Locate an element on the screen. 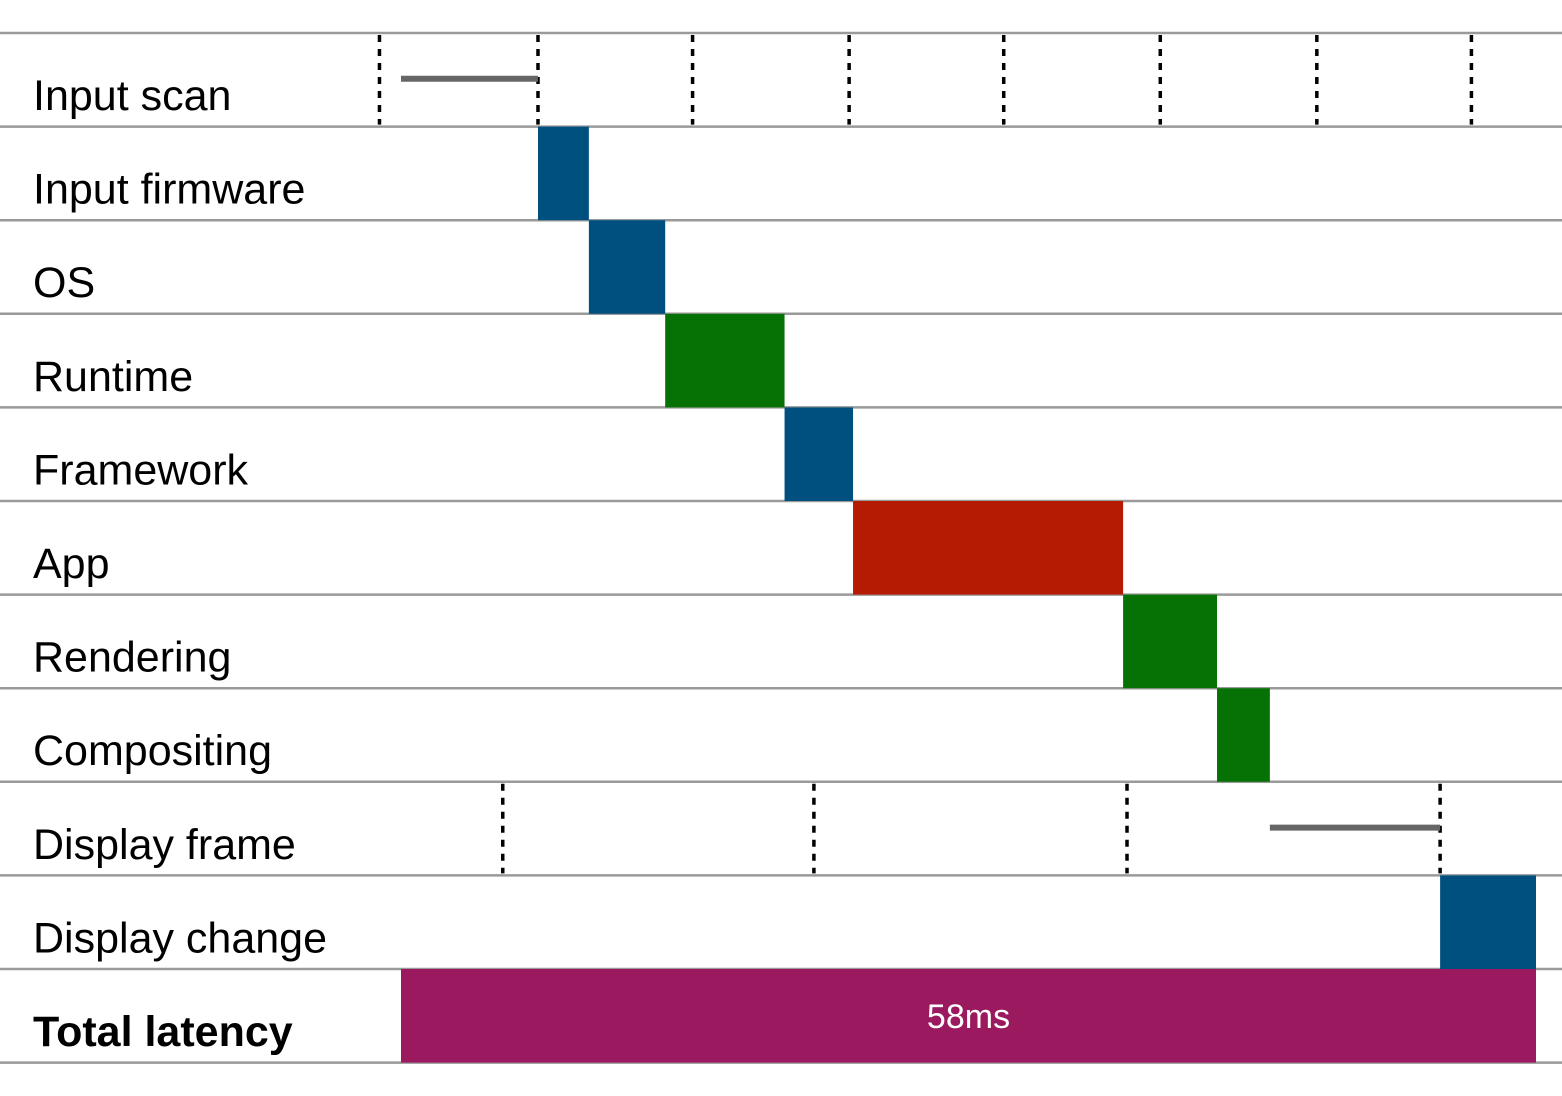 The width and height of the screenshot is (1562, 1096). row-label-framework: Framework is located at coordinates (141, 470).